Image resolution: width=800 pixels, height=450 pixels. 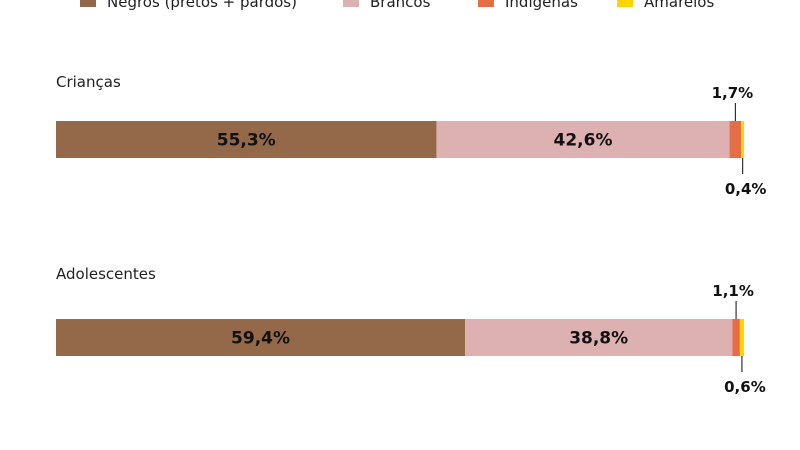 I want to click on legend-swatch-negros-pretos-pardos, so click(x=88, y=3).